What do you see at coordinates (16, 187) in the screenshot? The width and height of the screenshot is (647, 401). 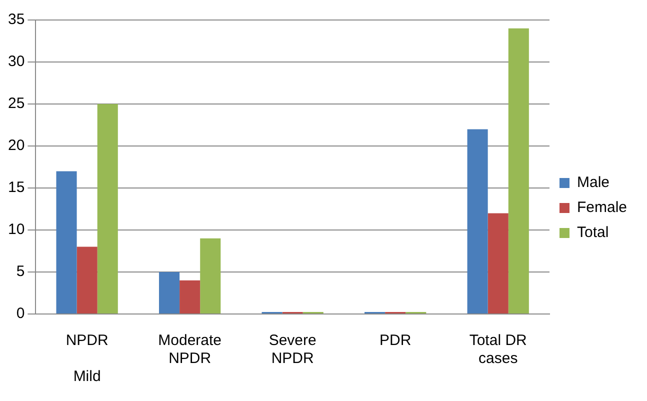 I see `y-tick-label: 15` at bounding box center [16, 187].